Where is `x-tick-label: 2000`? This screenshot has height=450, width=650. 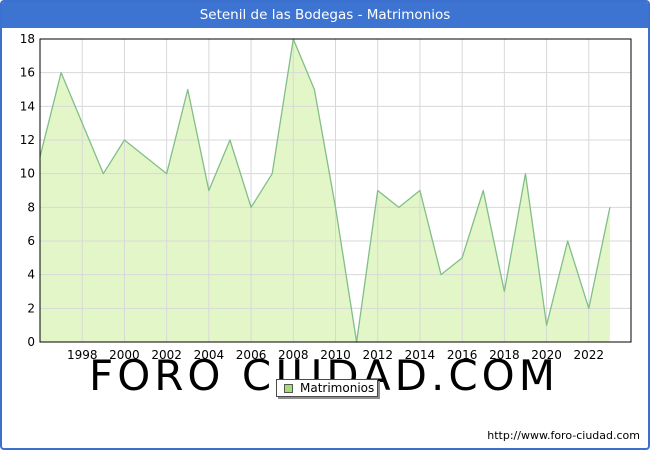 x-tick-label: 2000 is located at coordinates (124, 355).